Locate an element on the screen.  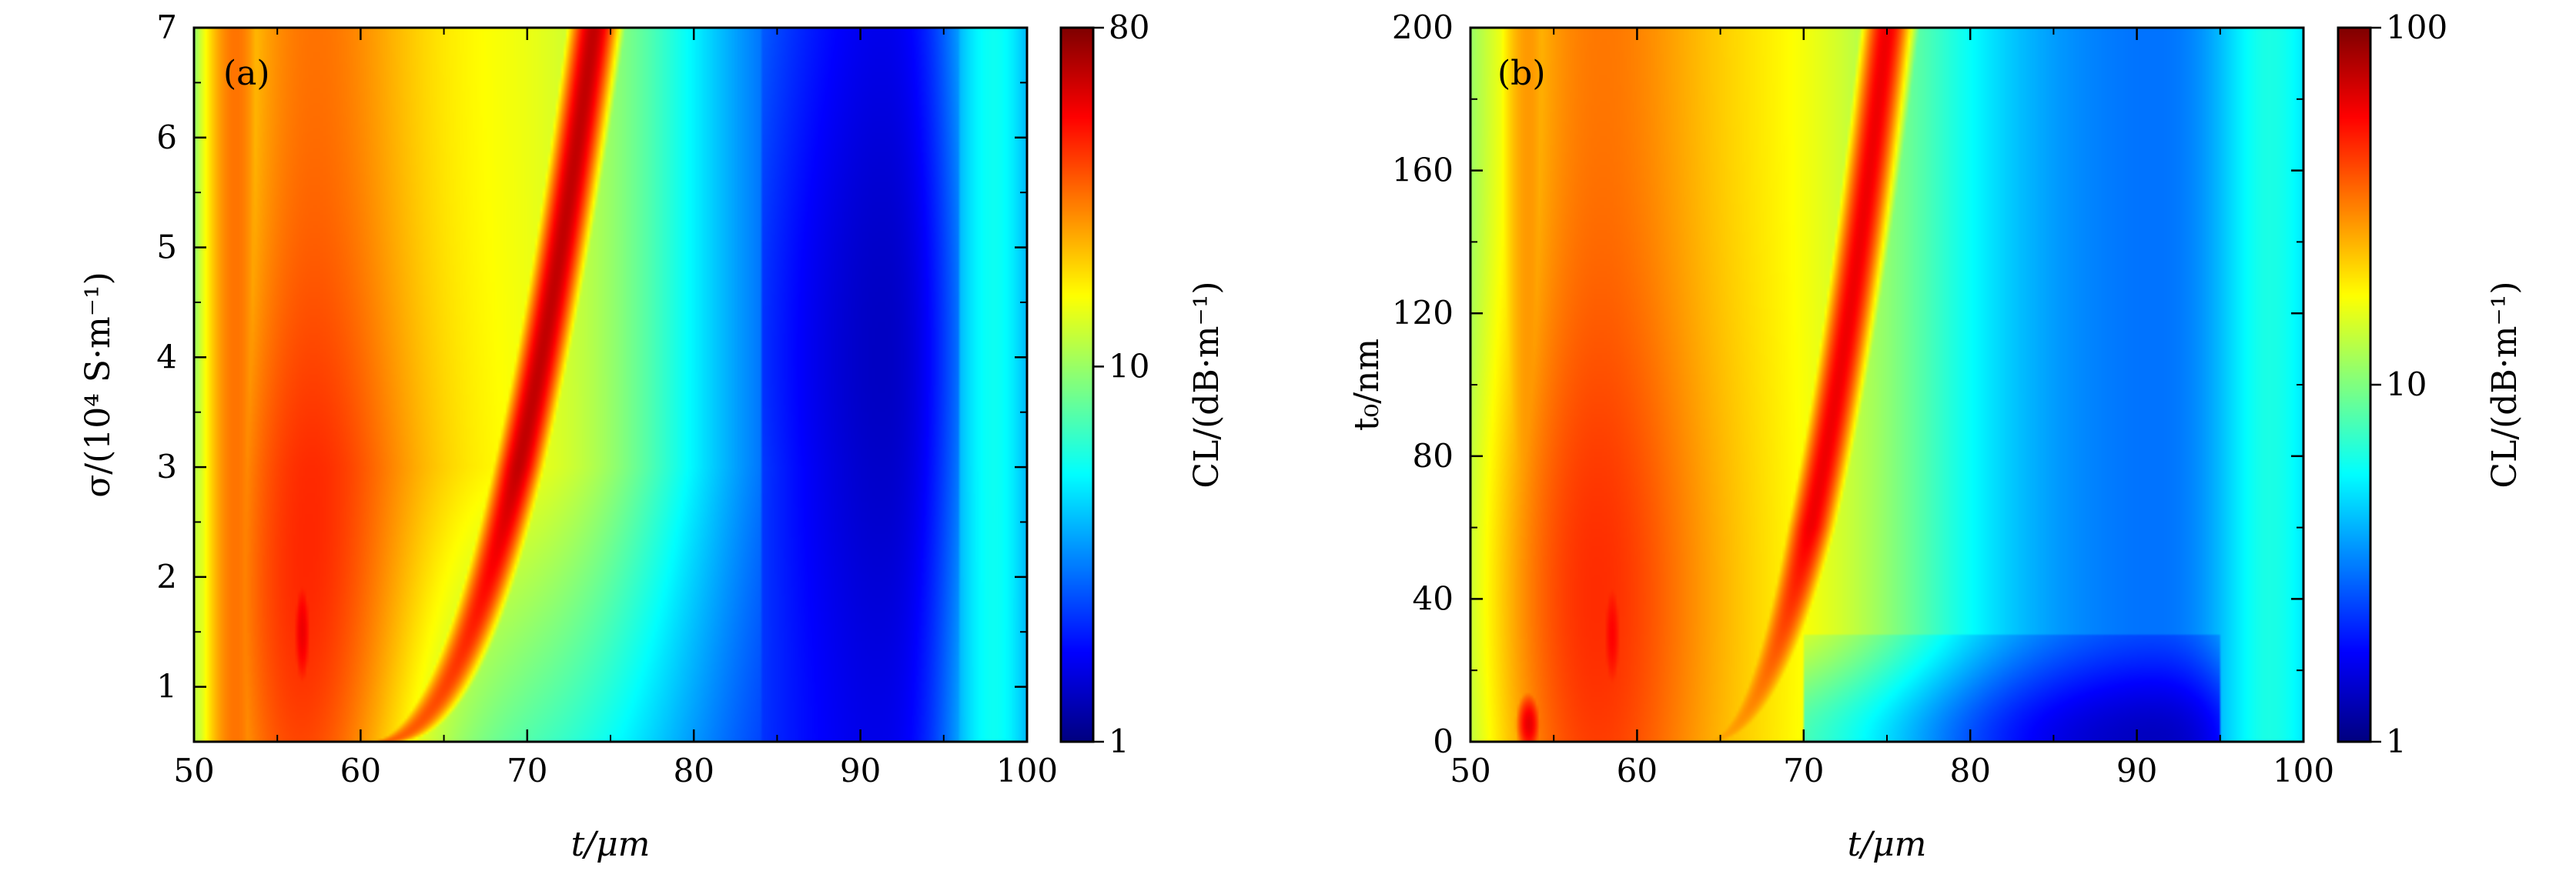
colorbar-tick-label: 80 is located at coordinates (1129, 27).